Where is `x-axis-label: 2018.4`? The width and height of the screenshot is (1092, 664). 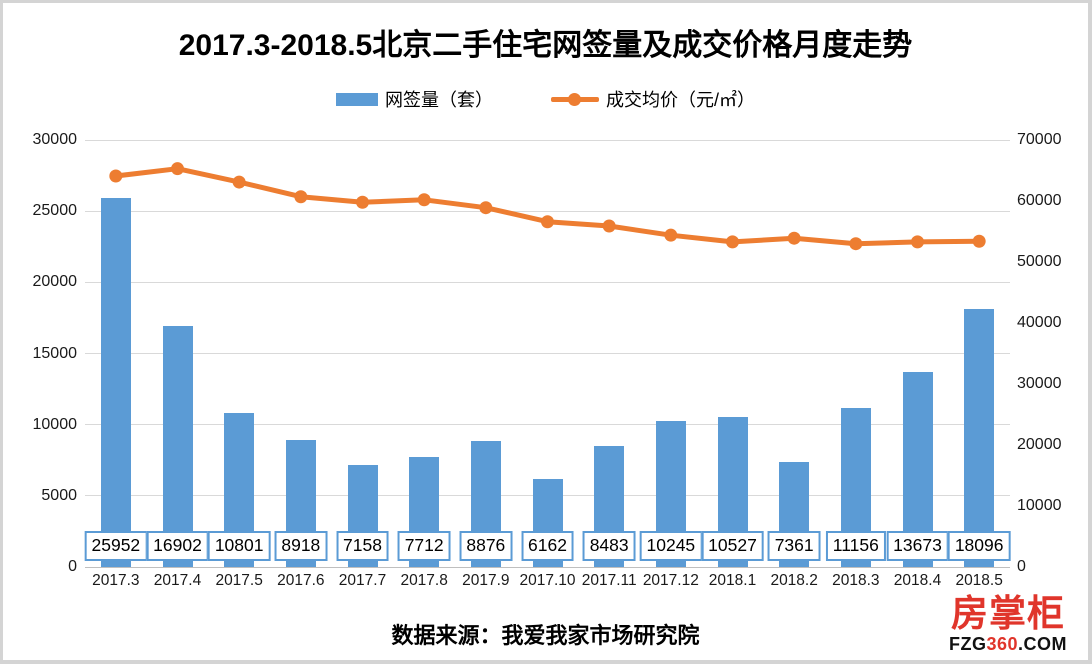 x-axis-label: 2018.4 is located at coordinates (917, 580).